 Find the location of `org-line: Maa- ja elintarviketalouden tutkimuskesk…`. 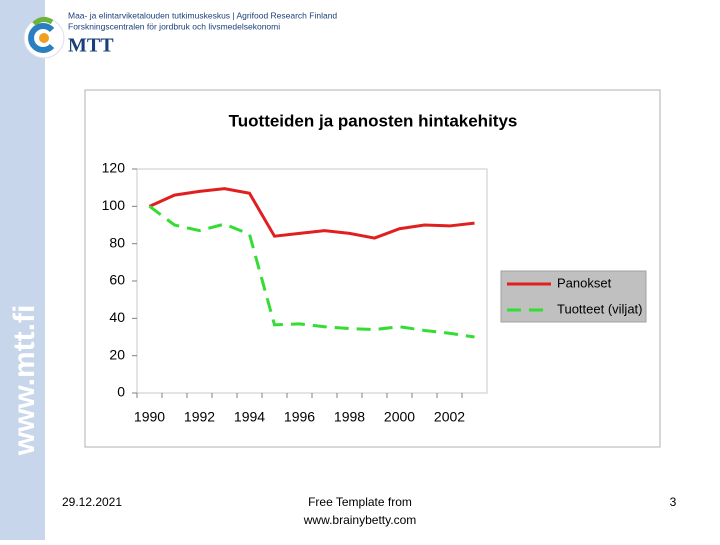

org-line: Maa- ja elintarviketalouden tutkimuskesk… is located at coordinates (202, 15).